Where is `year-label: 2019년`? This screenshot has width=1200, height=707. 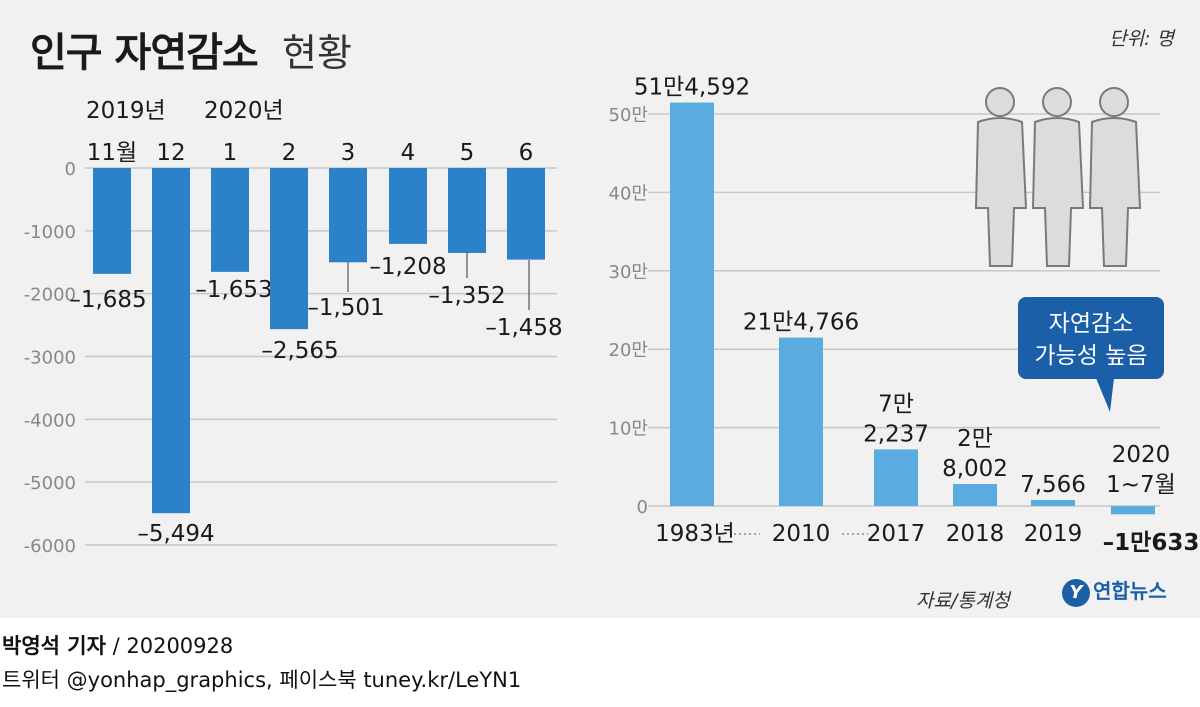
year-label: 2019년 is located at coordinates (126, 111).